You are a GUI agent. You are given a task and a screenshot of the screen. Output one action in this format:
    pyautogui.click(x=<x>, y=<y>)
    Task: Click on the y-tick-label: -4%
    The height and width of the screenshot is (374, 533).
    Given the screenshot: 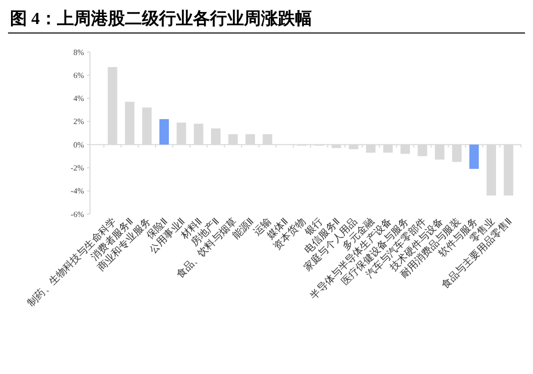 What is the action you would take?
    pyautogui.click(x=77, y=191)
    